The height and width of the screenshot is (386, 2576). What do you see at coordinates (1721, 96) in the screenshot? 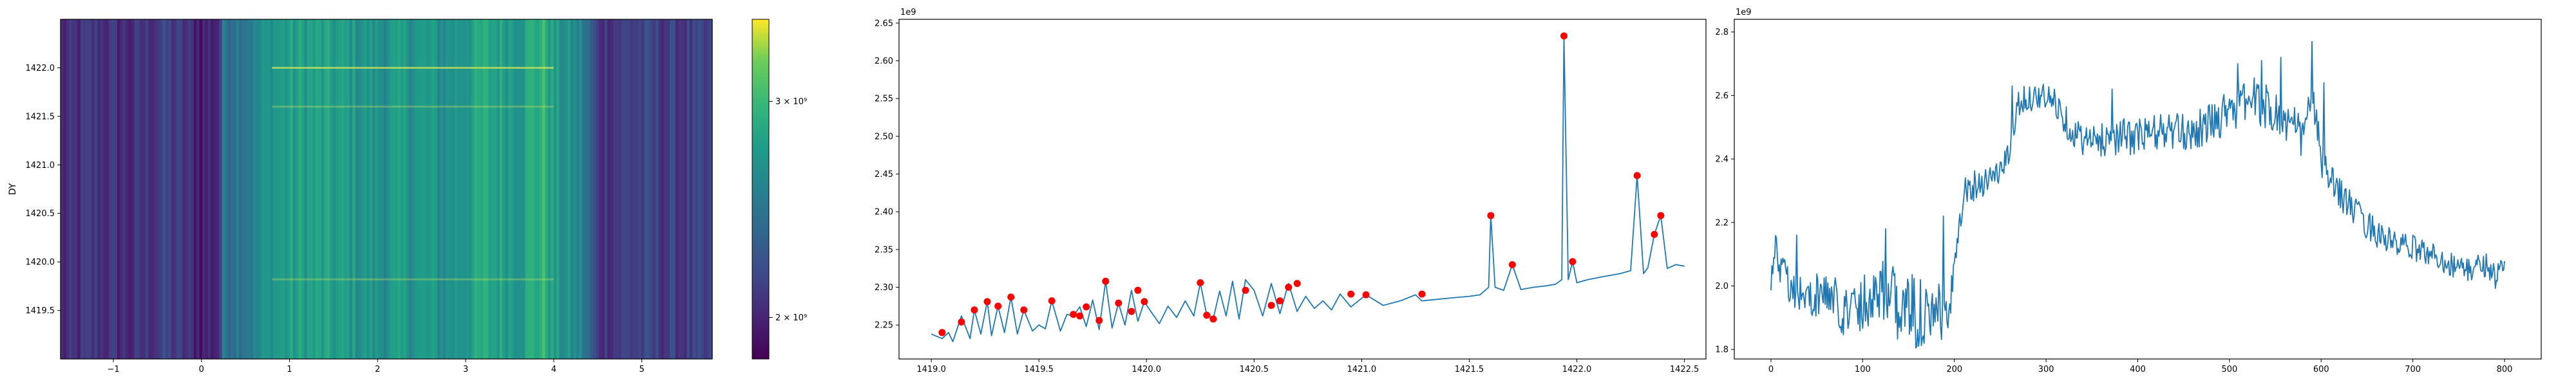
I see `profile-line-y-tick-label: 2.6` at bounding box center [1721, 96].